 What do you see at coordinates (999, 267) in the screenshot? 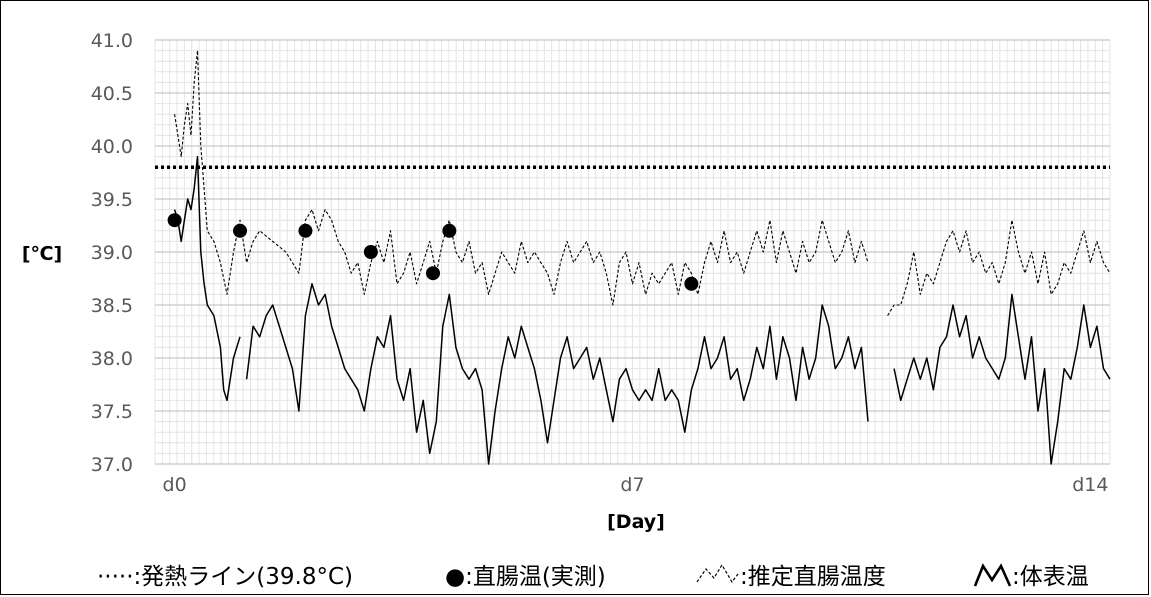
I see `estimated-rectal-line` at bounding box center [999, 267].